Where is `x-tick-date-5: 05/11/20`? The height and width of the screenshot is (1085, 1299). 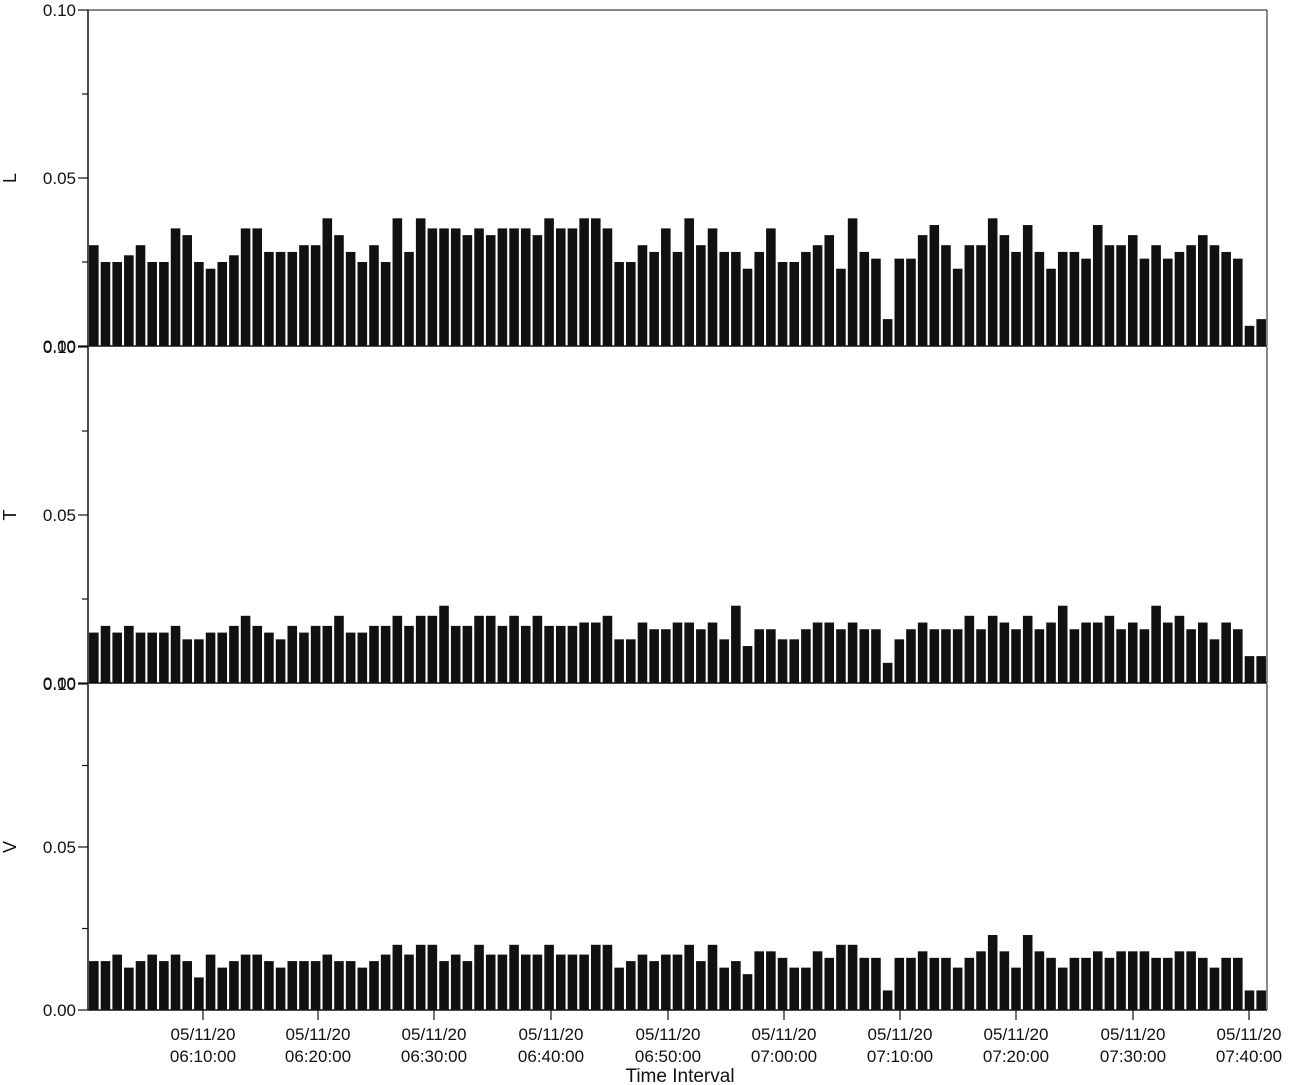 x-tick-date-5: 05/11/20 is located at coordinates (784, 1034).